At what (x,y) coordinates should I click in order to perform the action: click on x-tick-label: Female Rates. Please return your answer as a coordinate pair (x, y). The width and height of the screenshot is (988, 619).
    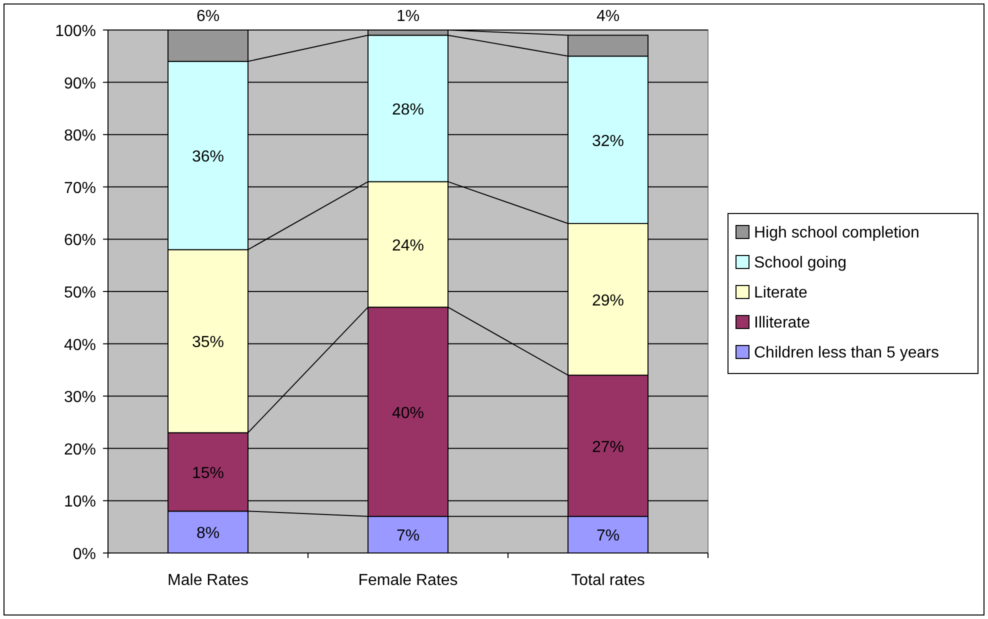
    Looking at the image, I should click on (408, 580).